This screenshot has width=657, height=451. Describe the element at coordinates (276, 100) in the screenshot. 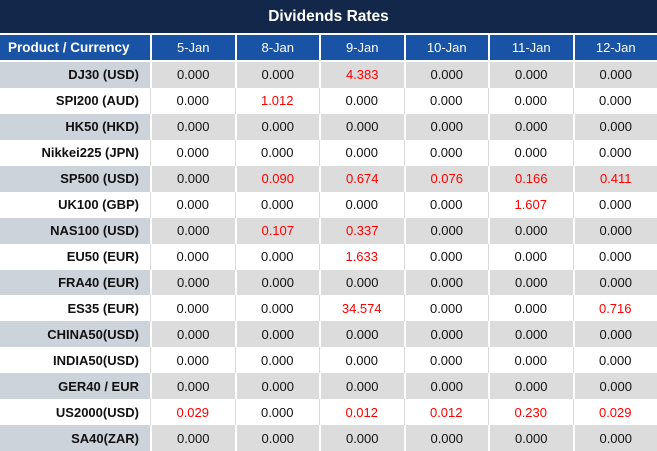

I see `rate-cell: 1.012` at that location.